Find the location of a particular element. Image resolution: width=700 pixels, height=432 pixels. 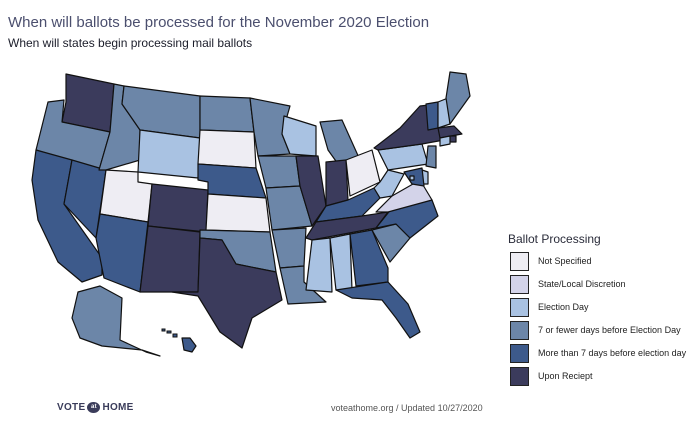

legend-label: Election Day is located at coordinates (563, 307).